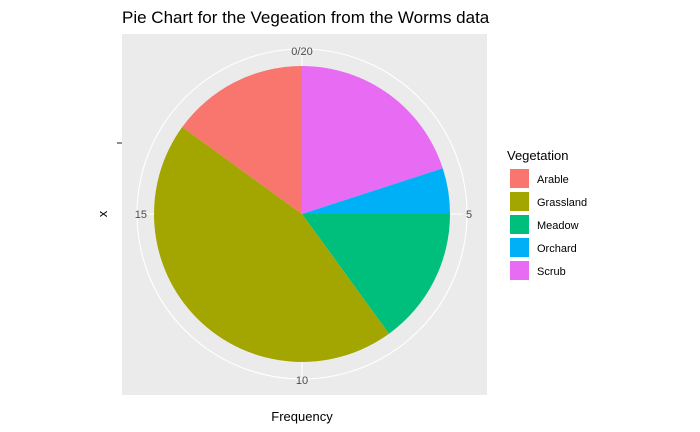  Describe the element at coordinates (519, 247) in the screenshot. I see `legend-key-orchard` at that location.